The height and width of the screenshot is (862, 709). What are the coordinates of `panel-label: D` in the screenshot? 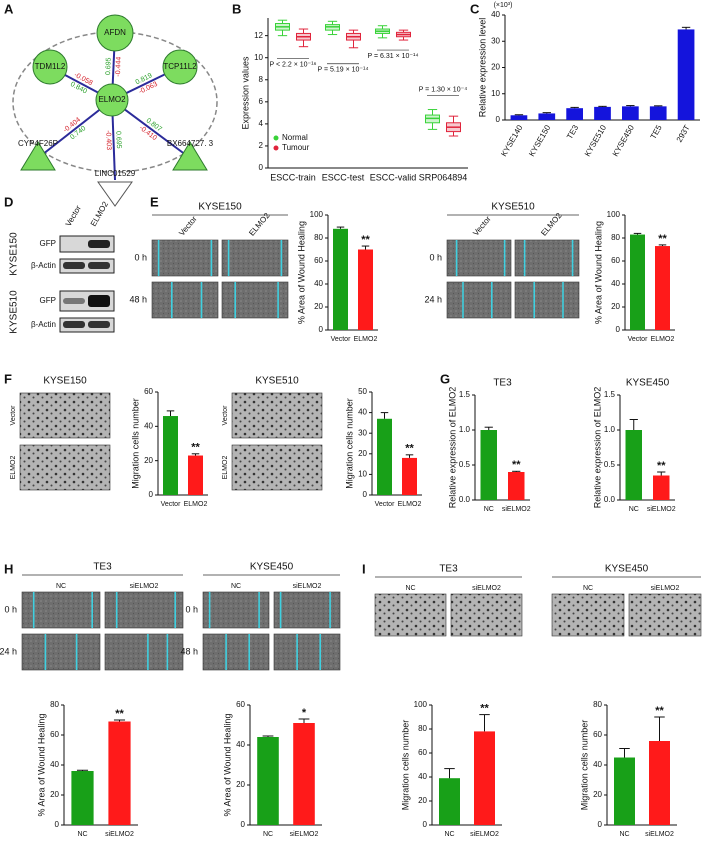 It's located at (8, 201).